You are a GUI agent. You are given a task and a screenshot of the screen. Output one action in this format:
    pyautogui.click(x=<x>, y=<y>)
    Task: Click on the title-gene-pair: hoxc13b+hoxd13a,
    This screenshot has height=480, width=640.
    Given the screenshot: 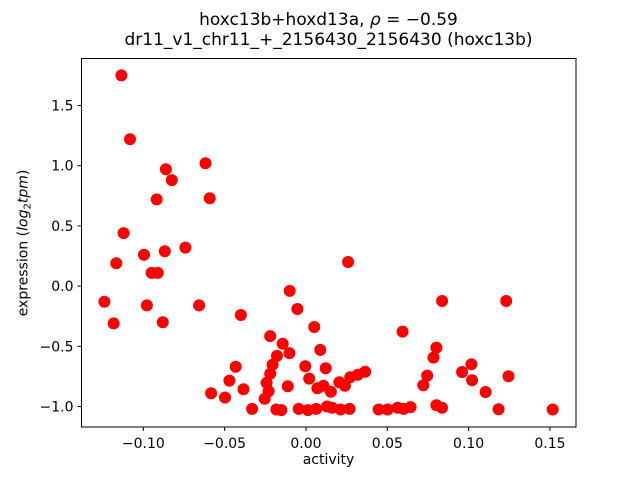 What is the action you would take?
    pyautogui.click(x=284, y=20)
    